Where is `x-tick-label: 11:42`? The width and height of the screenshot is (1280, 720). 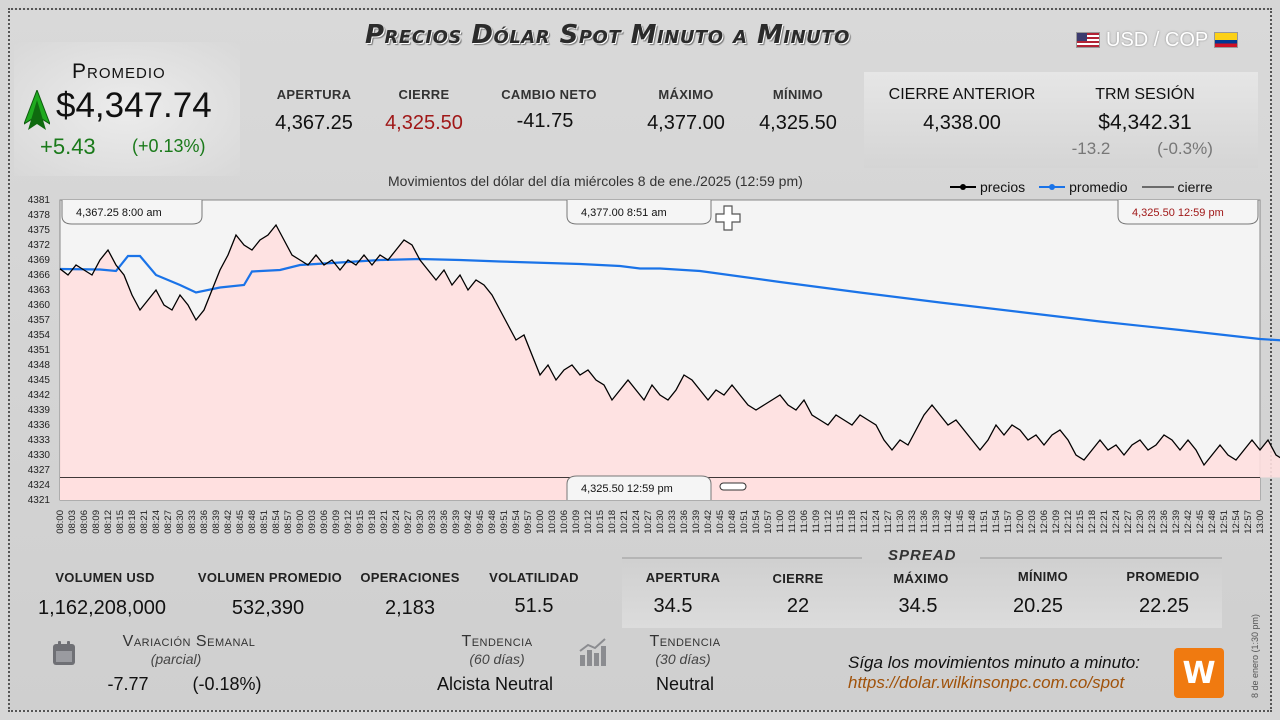
x-tick-label: 11:42 is located at coordinates (948, 521).